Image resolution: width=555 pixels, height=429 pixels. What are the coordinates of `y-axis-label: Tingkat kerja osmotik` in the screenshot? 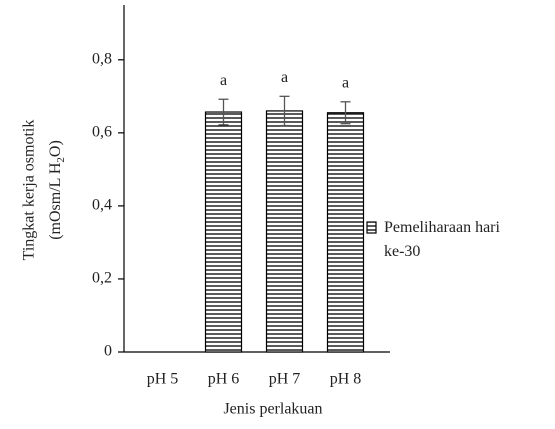 It's located at (29, 190).